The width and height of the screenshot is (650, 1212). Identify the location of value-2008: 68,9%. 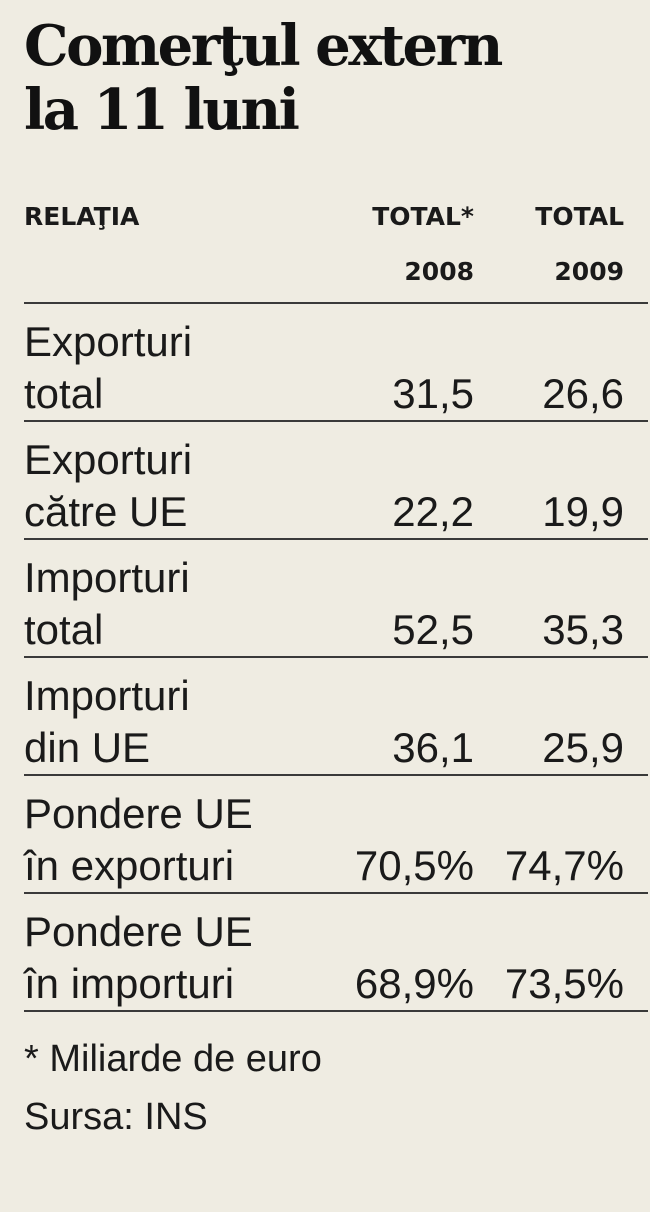
(414, 983).